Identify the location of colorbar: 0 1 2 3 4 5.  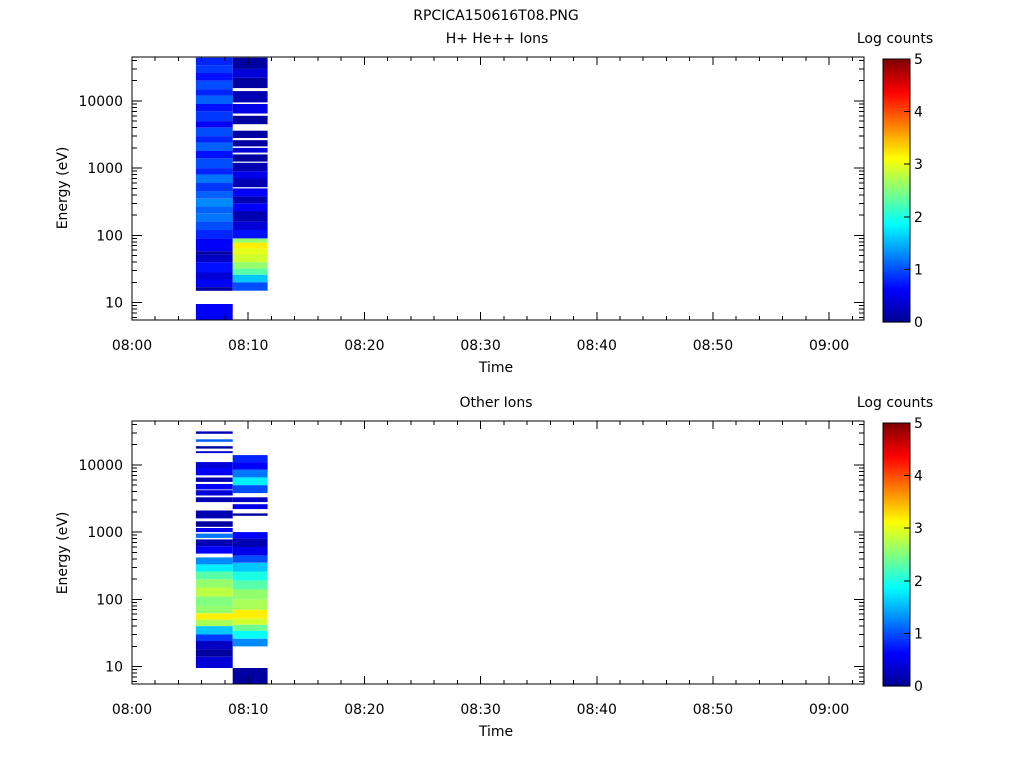
(902, 555).